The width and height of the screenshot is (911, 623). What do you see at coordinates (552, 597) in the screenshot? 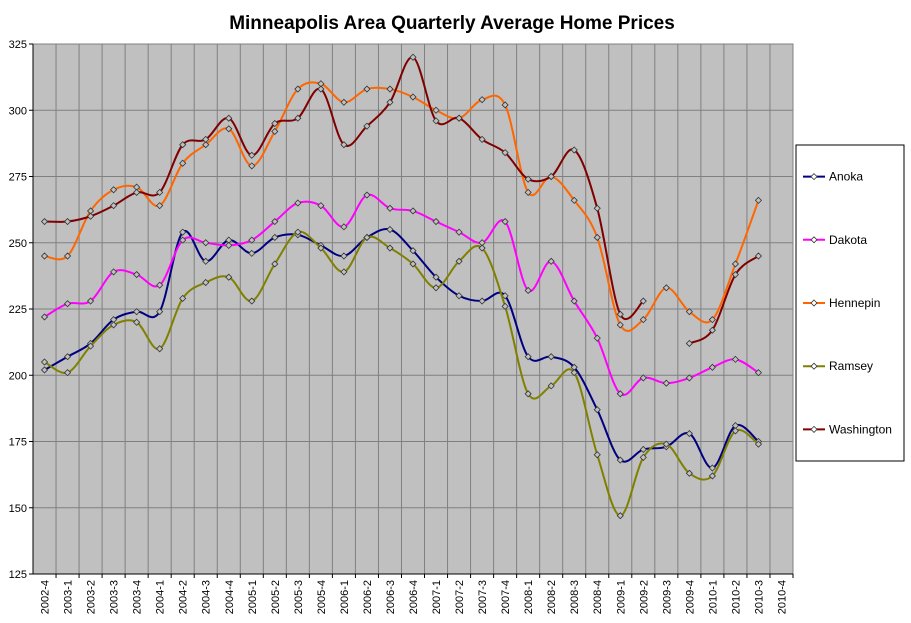
I see `x-tick-label: 2008-2` at bounding box center [552, 597].